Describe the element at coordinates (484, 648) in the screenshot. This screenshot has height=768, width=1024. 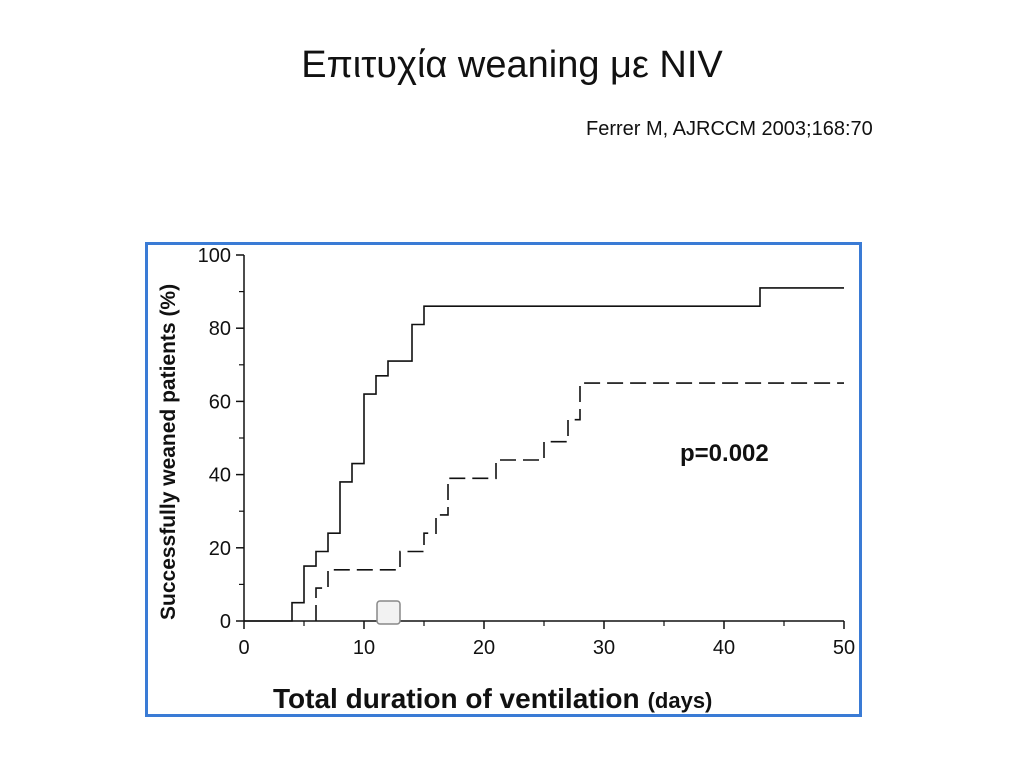
I see `x-tick-label: 20` at that location.